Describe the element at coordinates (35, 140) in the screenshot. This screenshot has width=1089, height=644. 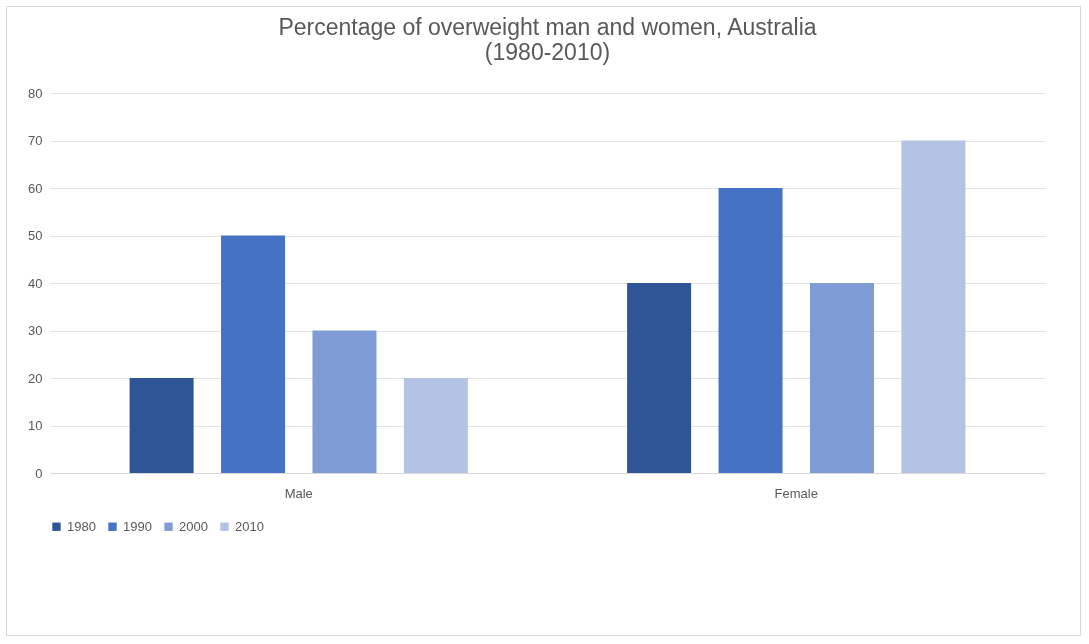
I see `y-tick-label: 70` at that location.